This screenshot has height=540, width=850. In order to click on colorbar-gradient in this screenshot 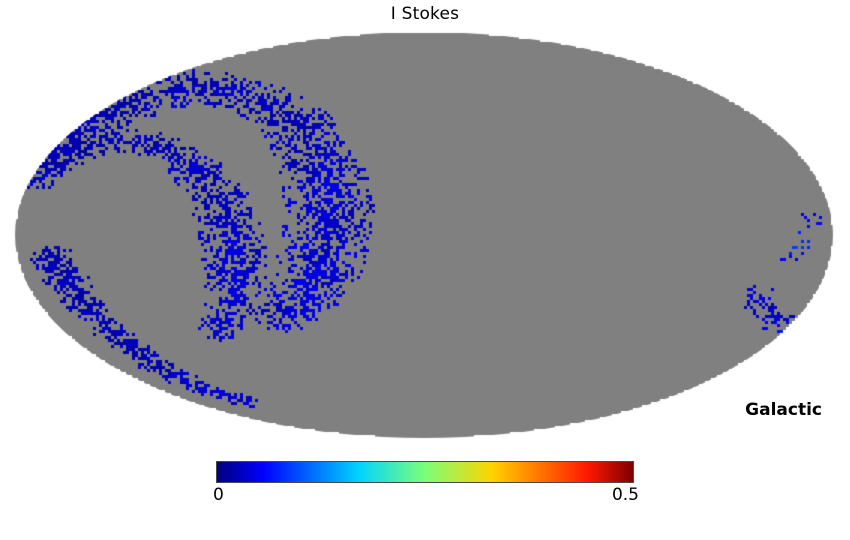, I will do `click(425, 472)`.